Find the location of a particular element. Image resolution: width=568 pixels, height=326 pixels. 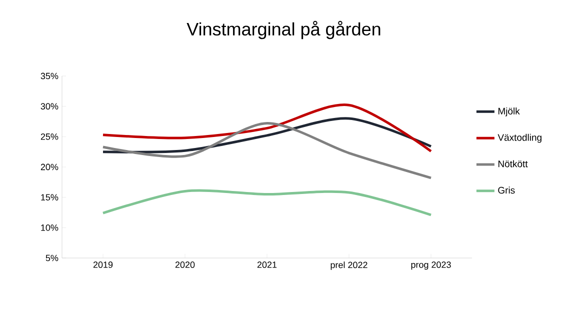

legend-label: Nötkött is located at coordinates (513, 164).